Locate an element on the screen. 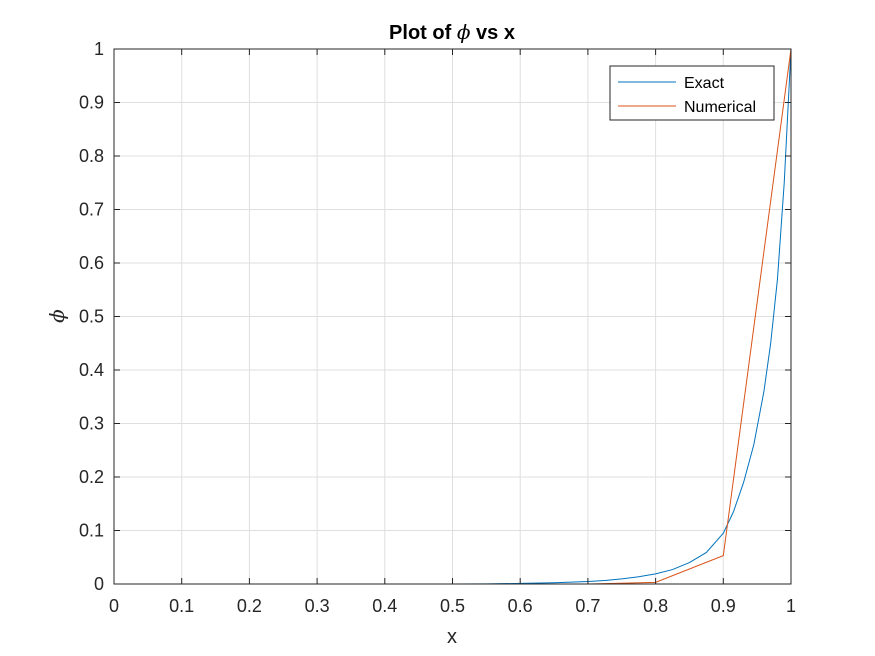 The width and height of the screenshot is (875, 656). legend-box is located at coordinates (692, 93).